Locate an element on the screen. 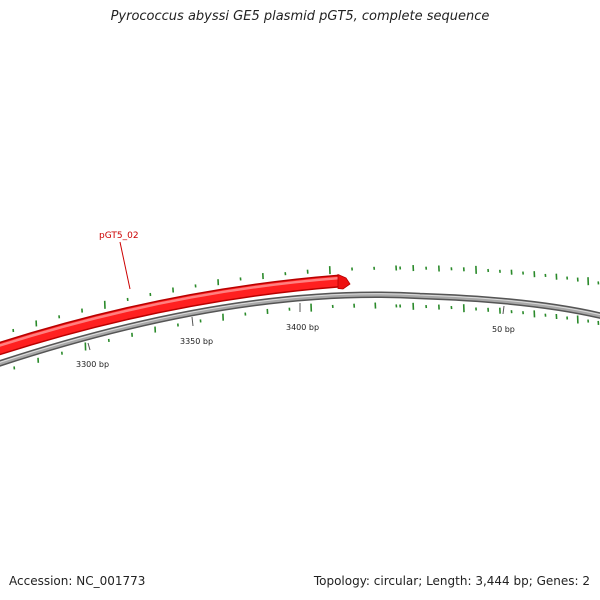 The height and width of the screenshot is (600, 600). gc-ticks-inner is located at coordinates (306, 336).